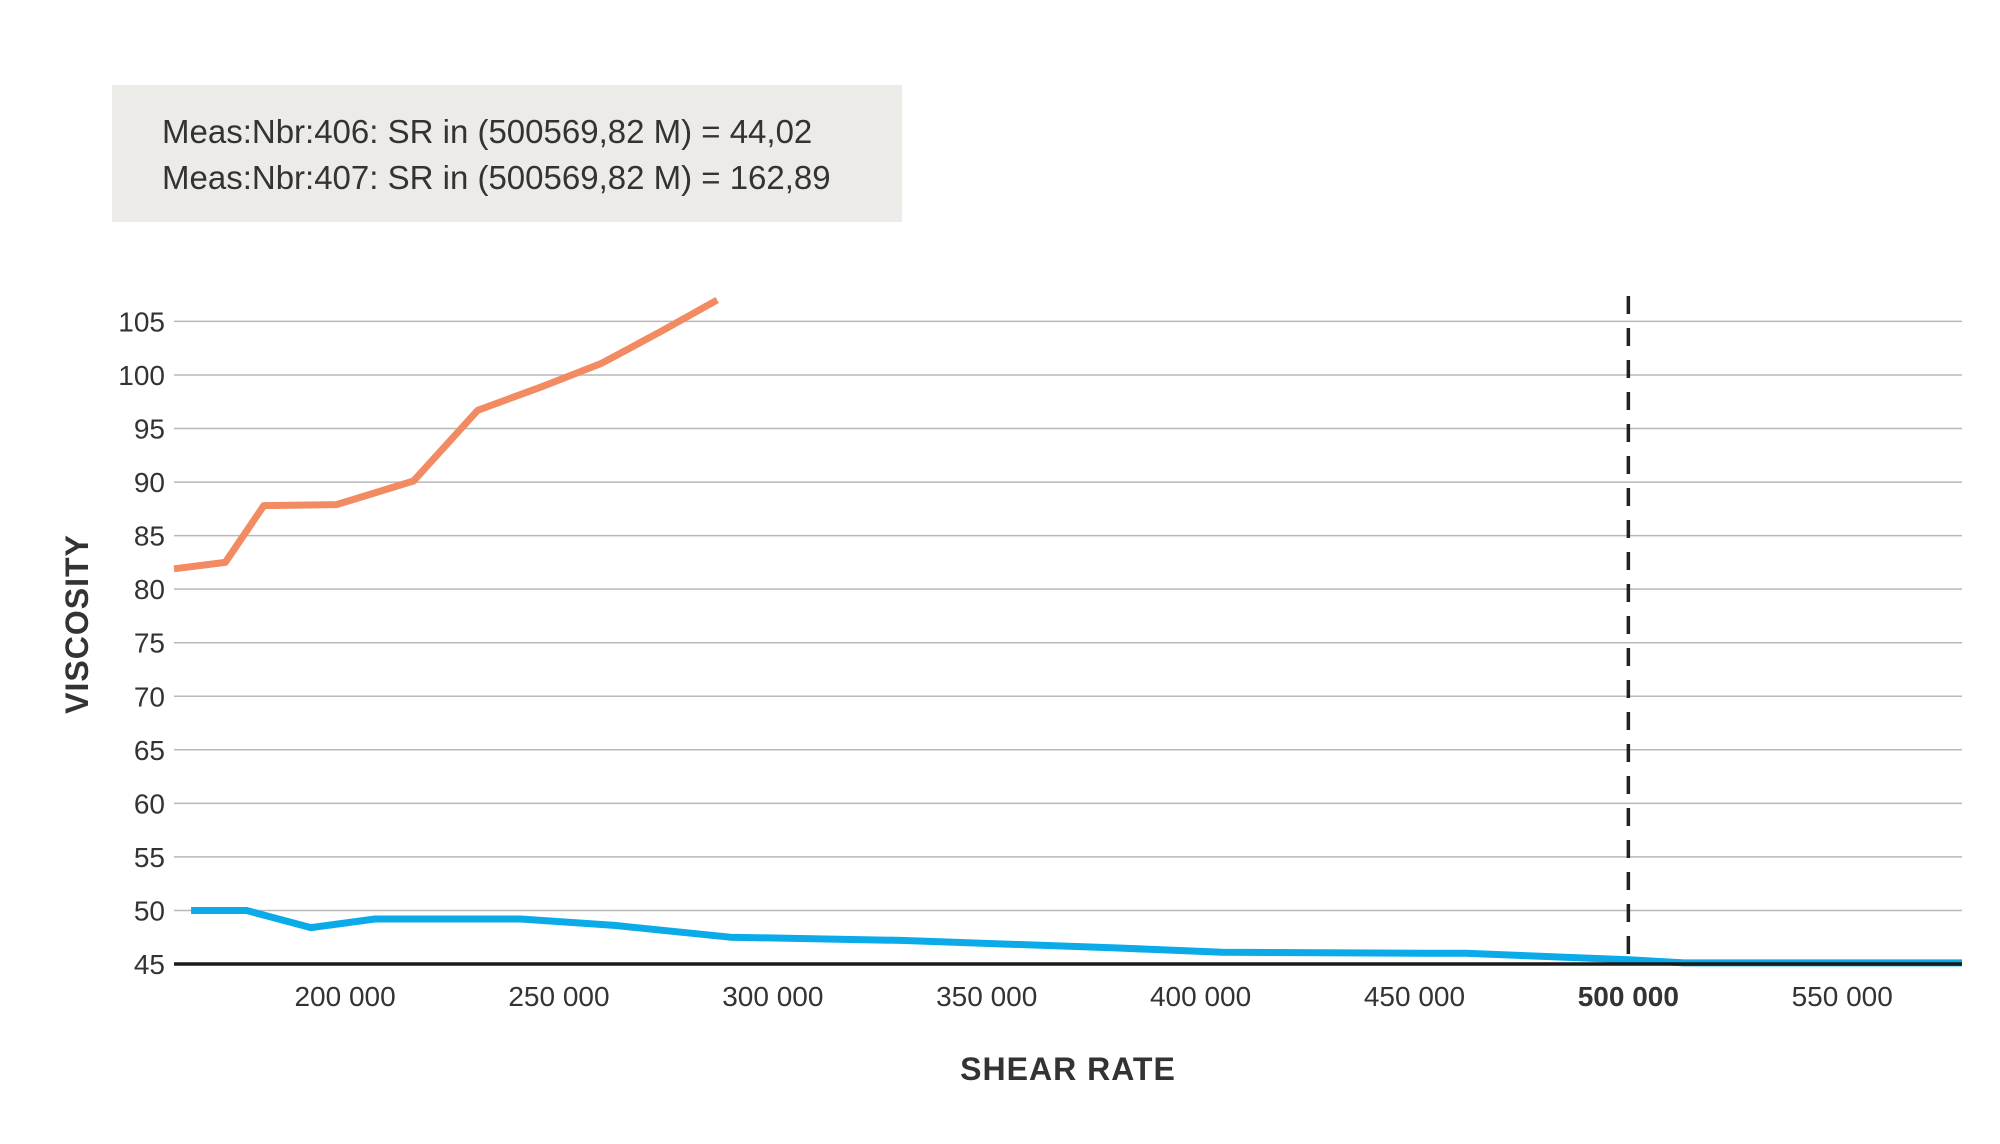  I want to click on y-tick-label: 100, so click(141, 375).